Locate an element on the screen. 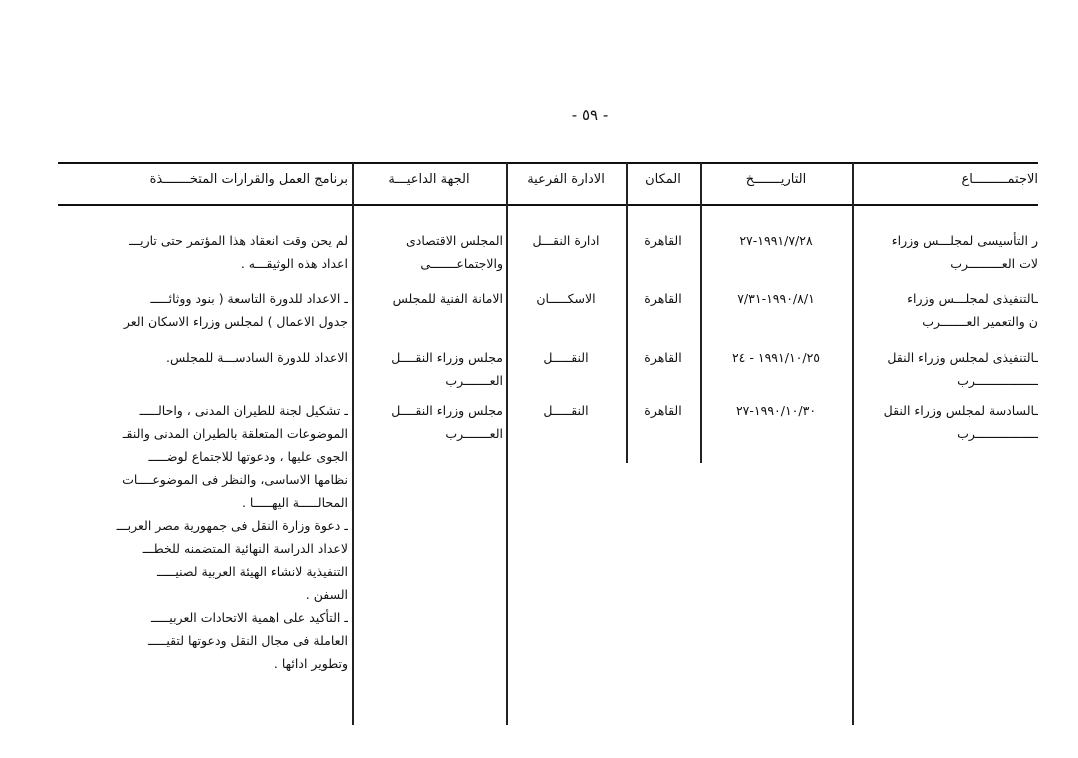 Image resolution: width=1078 pixels, height=758 pixels. cell-line: ١٩٩١/١٠/٢٥ - ٢٤ is located at coordinates (776, 357).